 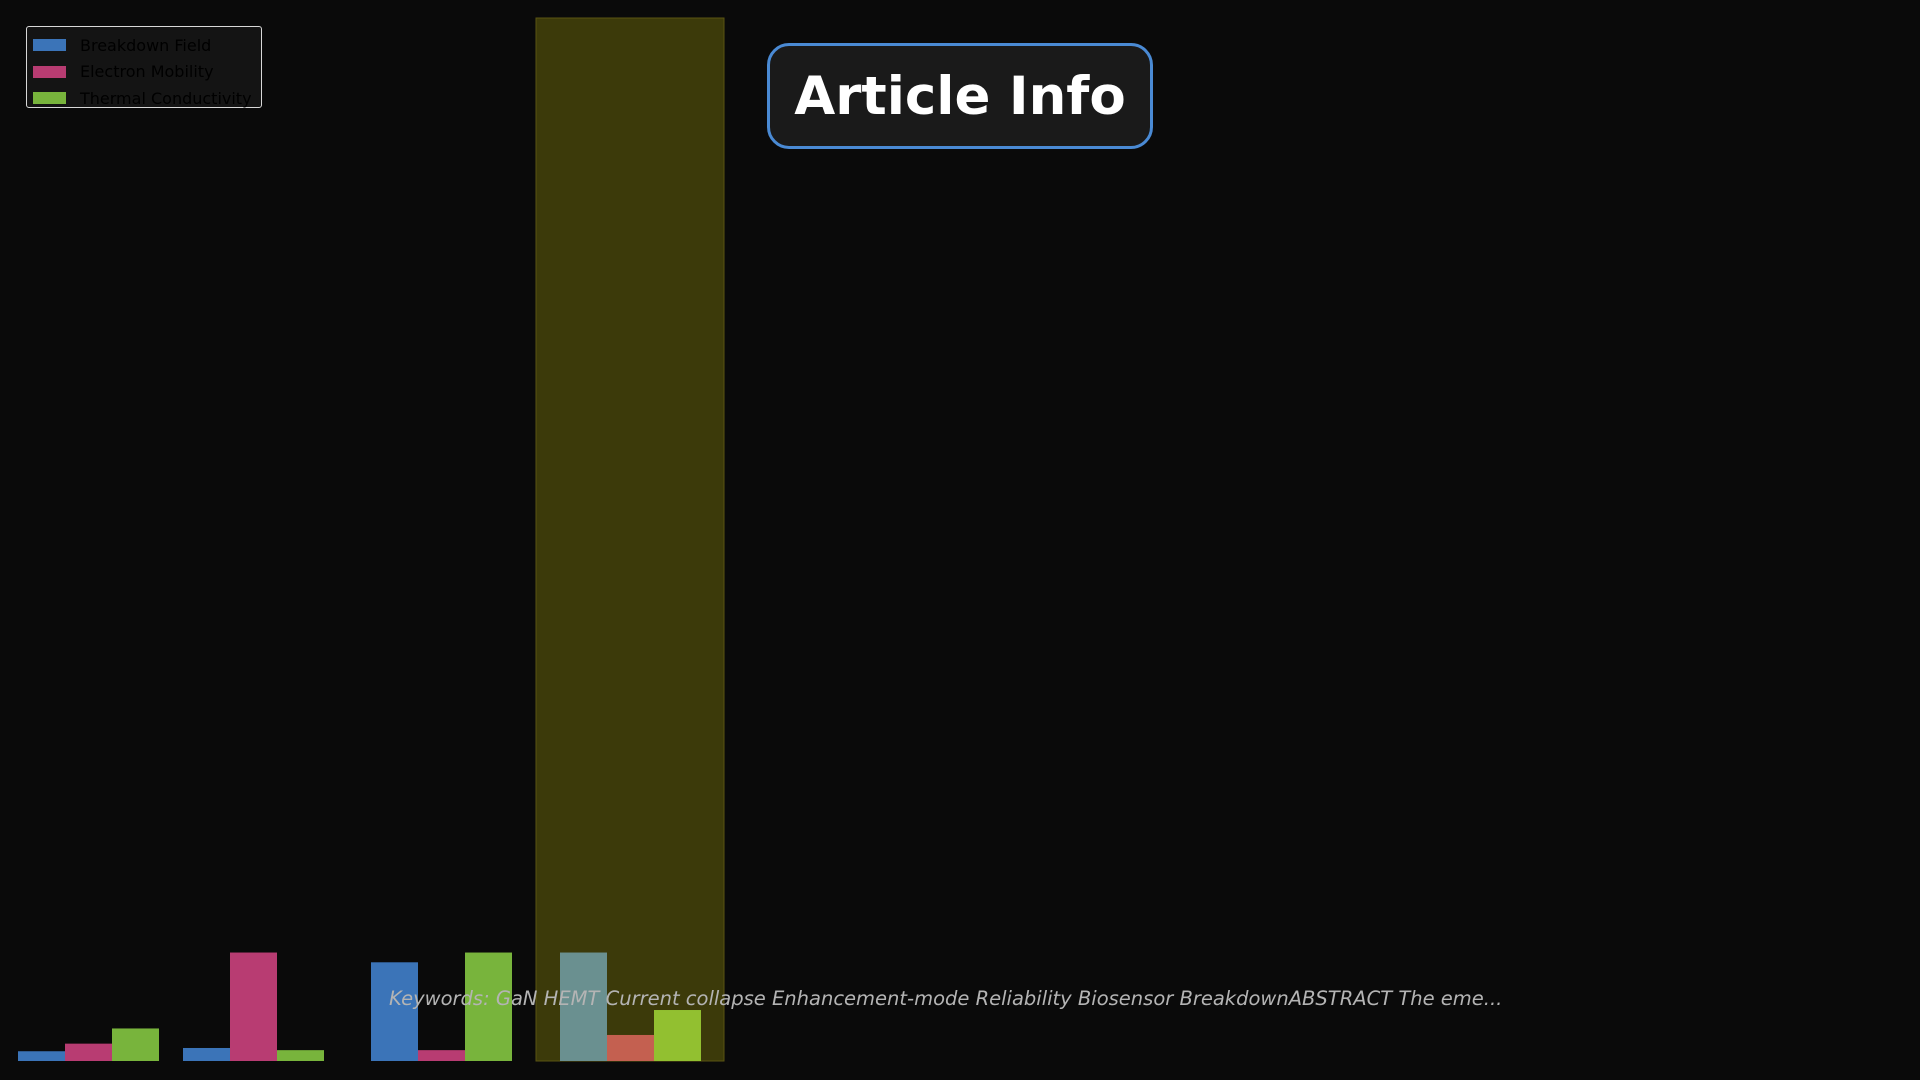 I want to click on legend-item-thermal-conductivity: Thermal Conductivity, so click(x=144, y=98).